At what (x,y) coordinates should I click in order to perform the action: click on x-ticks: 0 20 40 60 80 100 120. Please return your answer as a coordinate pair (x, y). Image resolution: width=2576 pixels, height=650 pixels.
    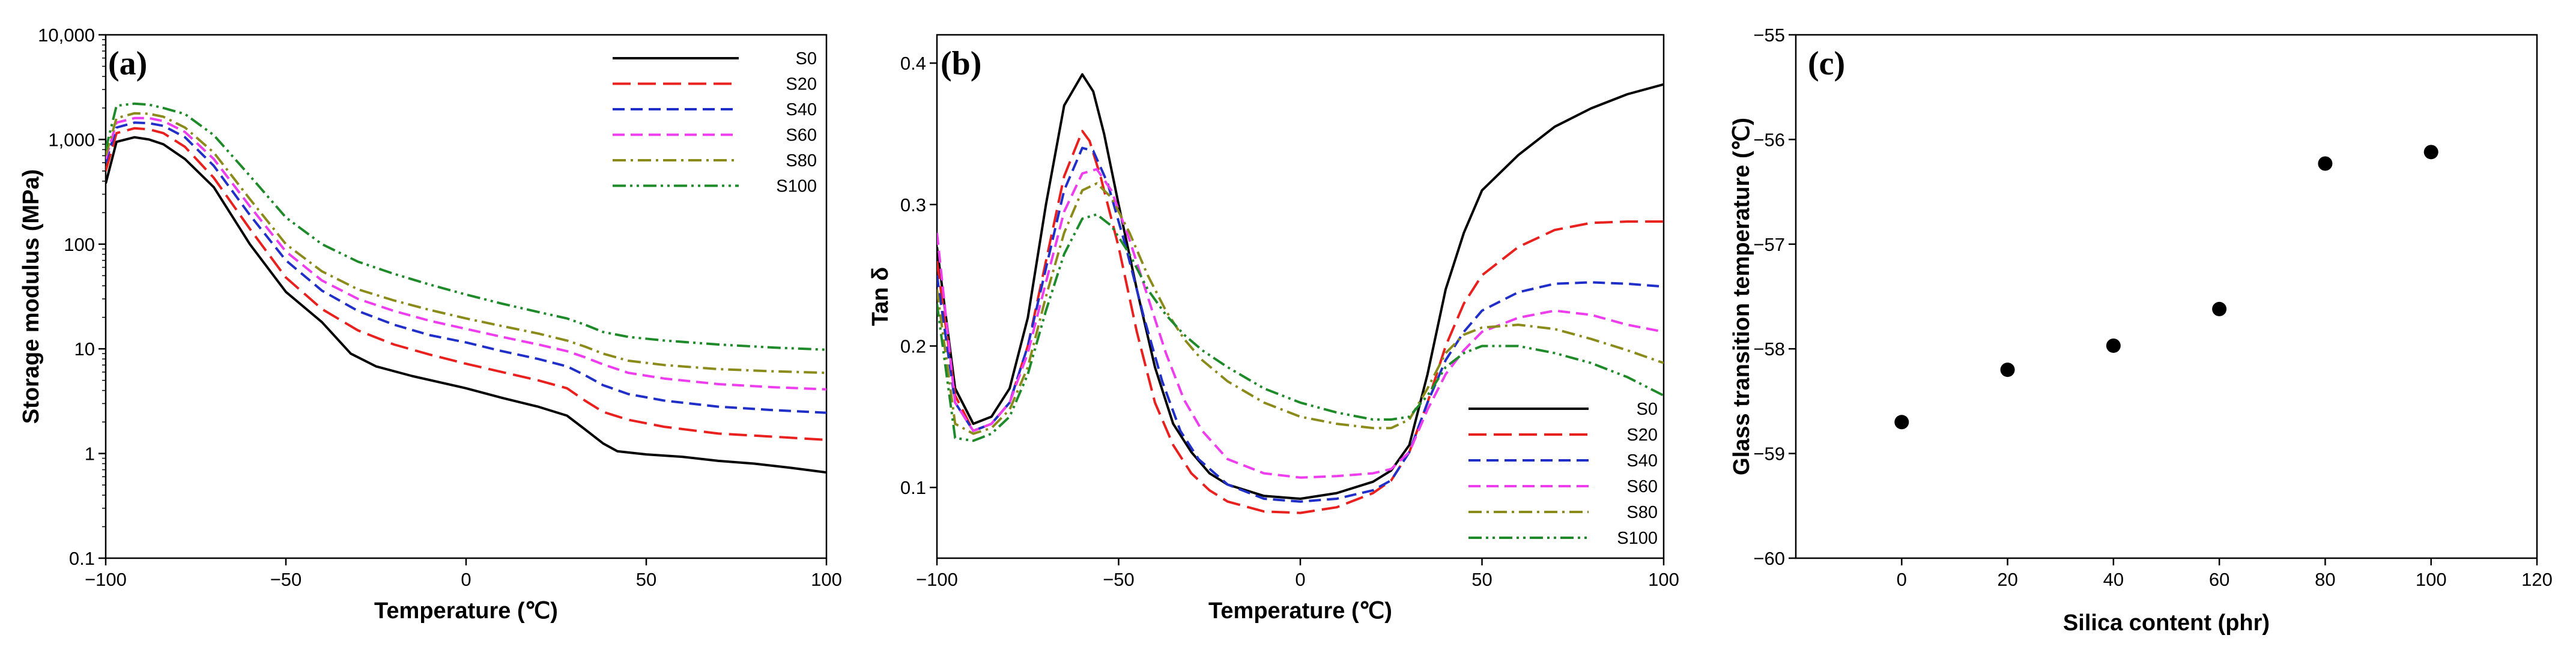
    Looking at the image, I should click on (2225, 574).